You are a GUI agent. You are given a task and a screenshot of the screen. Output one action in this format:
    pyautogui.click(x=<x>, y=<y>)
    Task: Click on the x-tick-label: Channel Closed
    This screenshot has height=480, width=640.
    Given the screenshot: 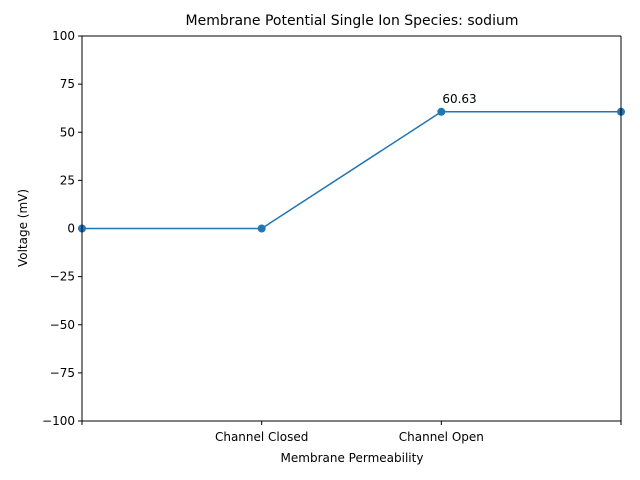 What is the action you would take?
    pyautogui.click(x=261, y=437)
    